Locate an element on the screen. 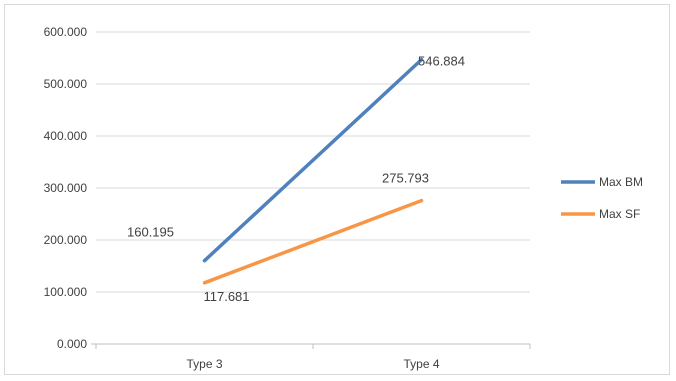 The image size is (676, 381). legend-label: Max SF is located at coordinates (619, 214).